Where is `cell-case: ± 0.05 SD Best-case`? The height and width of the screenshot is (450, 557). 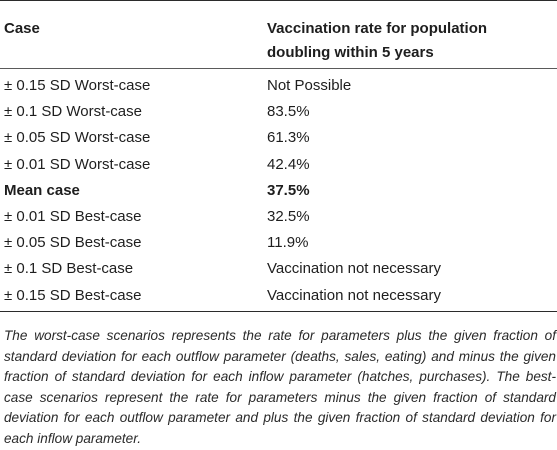 cell-case: ± 0.05 SD Best-case is located at coordinates (73, 243).